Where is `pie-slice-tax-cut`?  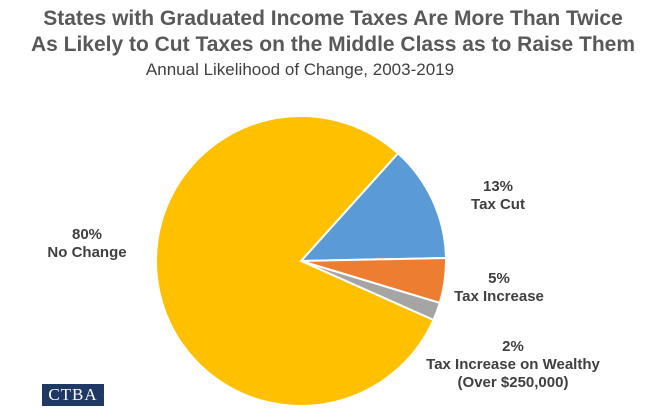 pie-slice-tax-cut is located at coordinates (372, 207).